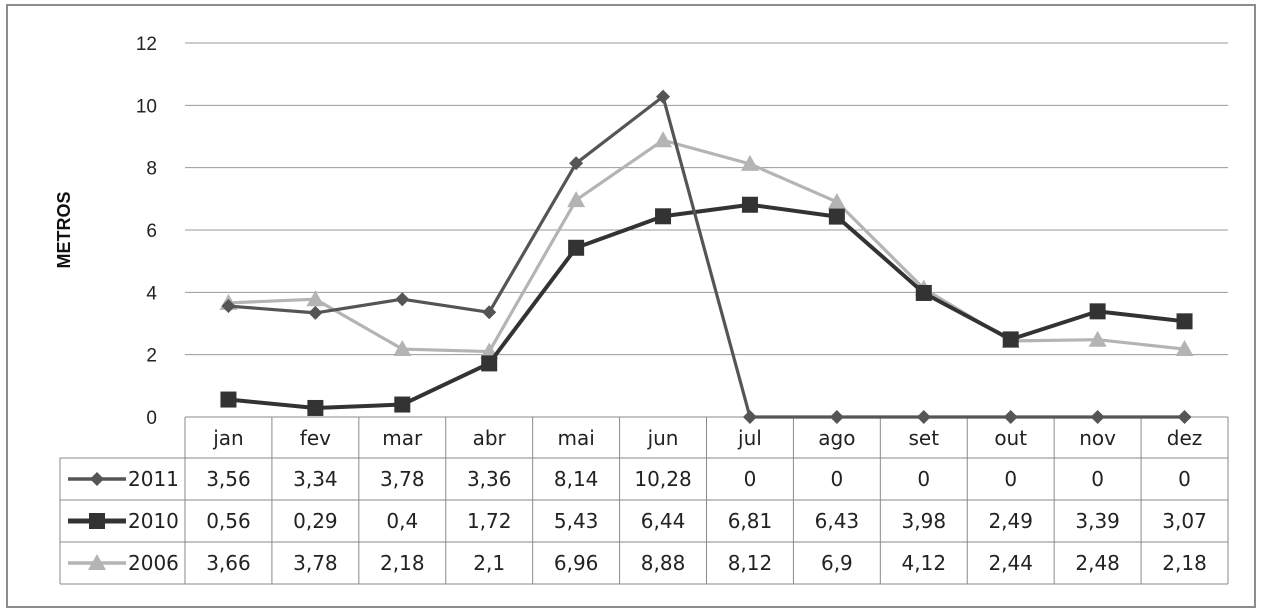  What do you see at coordinates (924, 563) in the screenshot?
I see `table-cell: 4,12` at bounding box center [924, 563].